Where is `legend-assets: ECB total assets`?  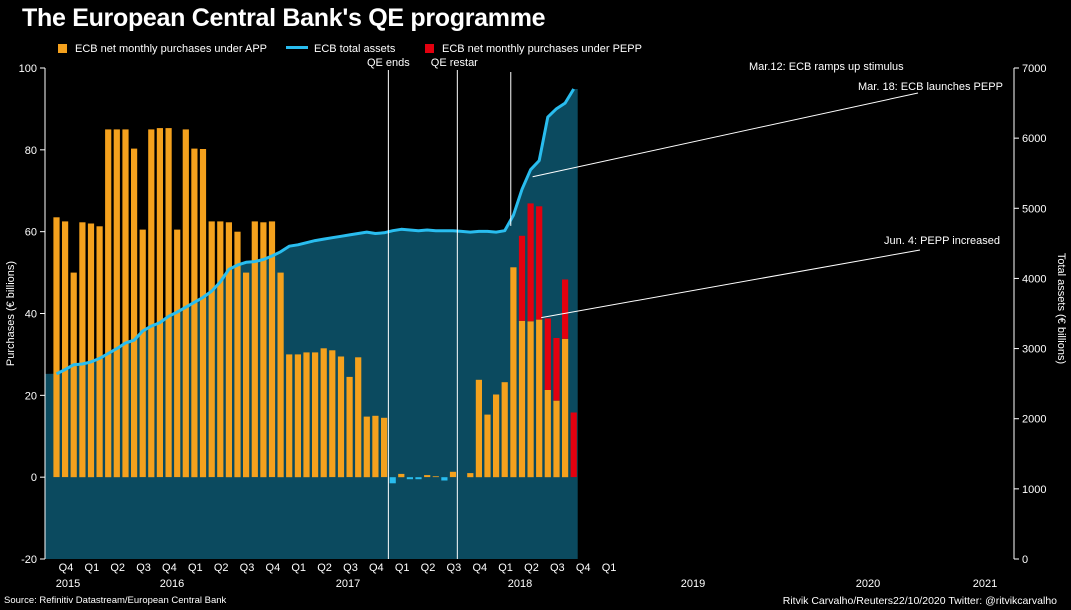
legend-assets: ECB total assets is located at coordinates (340, 49).